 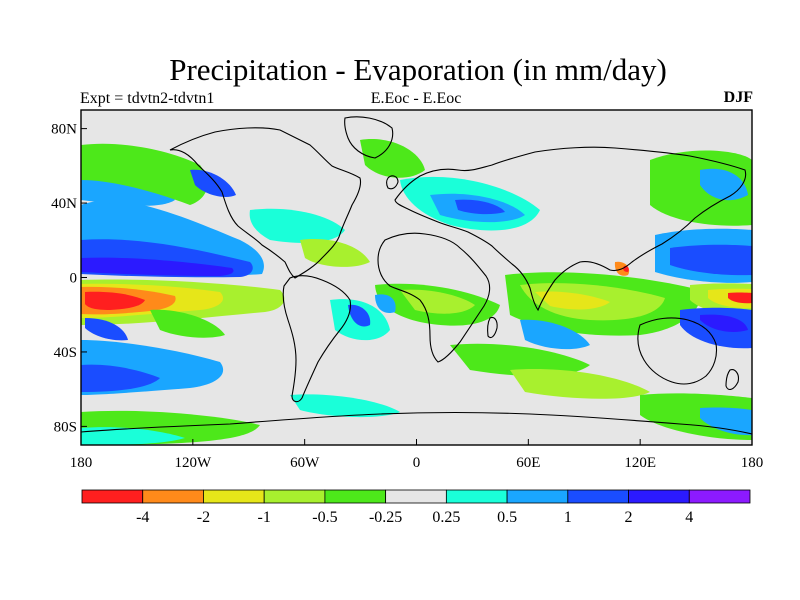 What do you see at coordinates (416, 423) in the screenshot?
I see `coastline-antarctica` at bounding box center [416, 423].